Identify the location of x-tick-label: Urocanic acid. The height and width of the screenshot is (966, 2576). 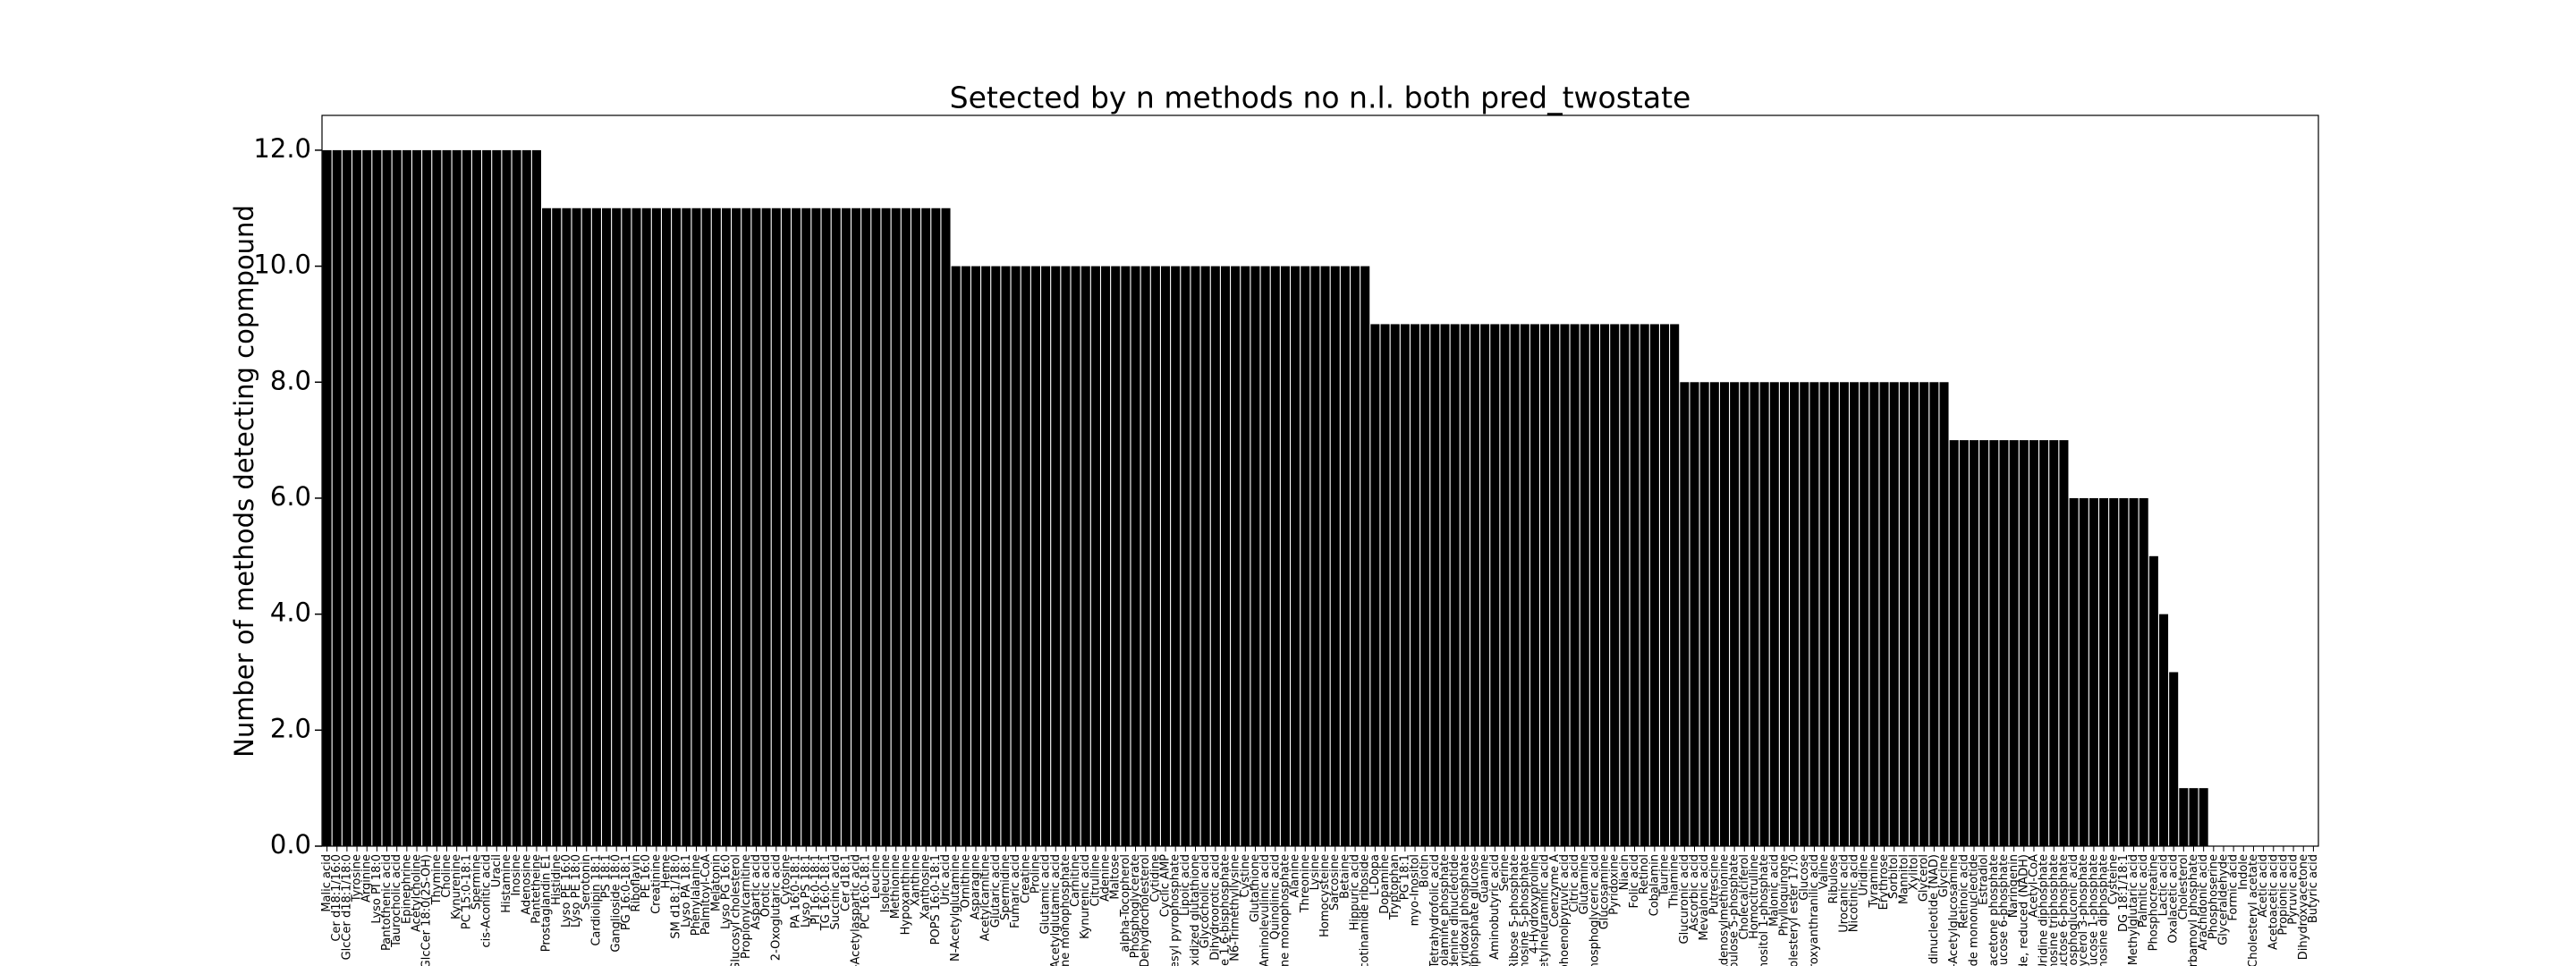
(1844, 893).